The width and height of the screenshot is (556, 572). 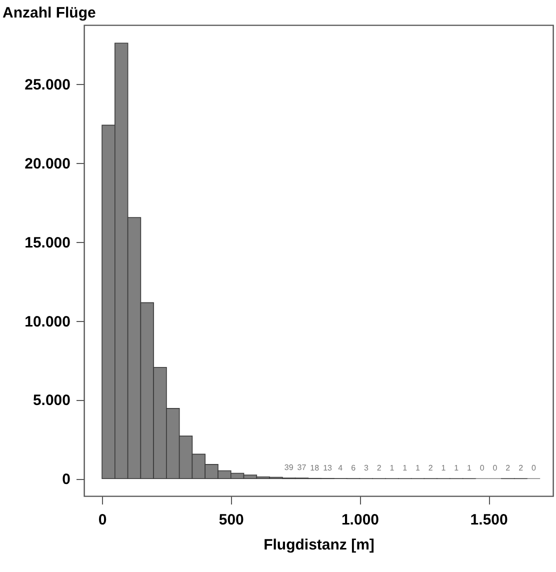 What do you see at coordinates (360, 520) in the screenshot?
I see `x-tick-label: 1.000` at bounding box center [360, 520].